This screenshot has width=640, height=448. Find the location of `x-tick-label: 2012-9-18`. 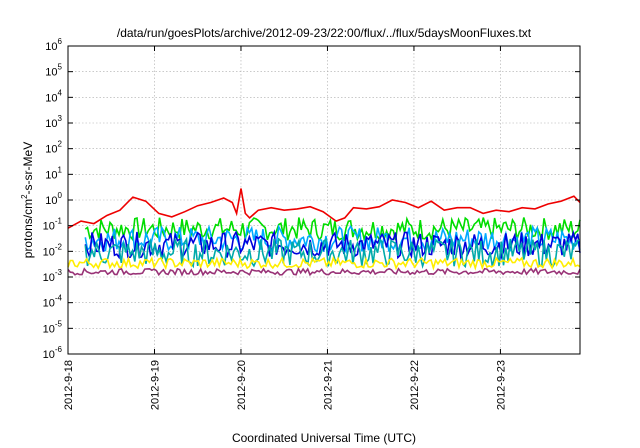

x-tick-label: 2012-9-18 is located at coordinates (69, 385).